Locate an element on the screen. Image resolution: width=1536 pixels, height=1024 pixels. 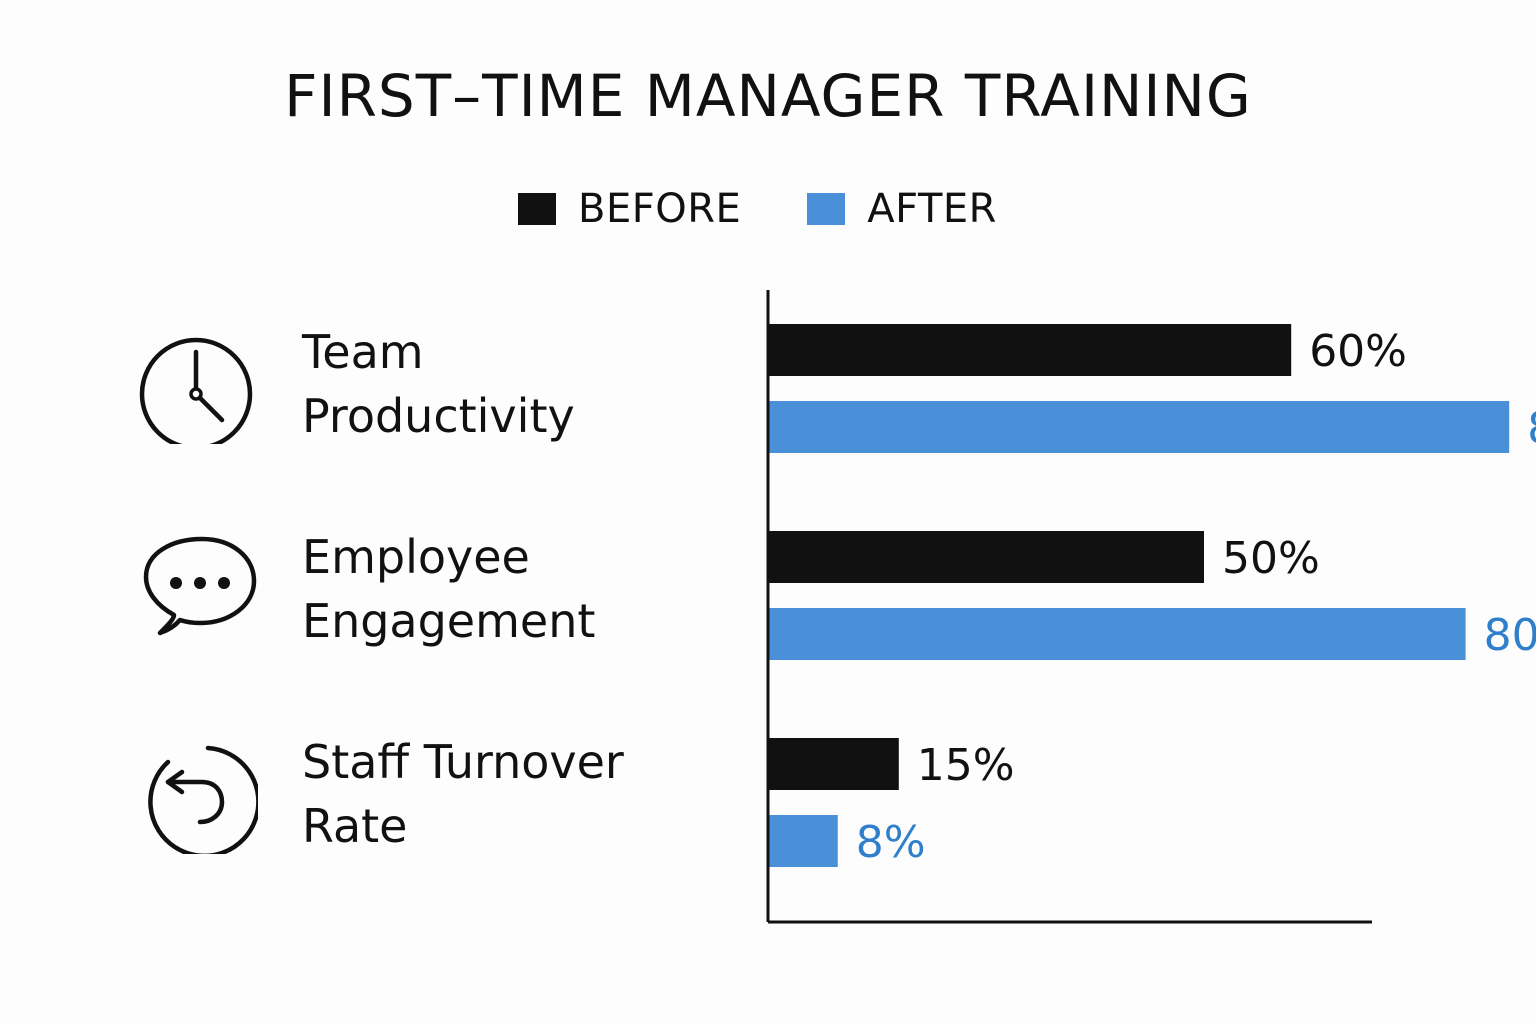
legend-item-after: AFTER is located at coordinates (902, 209).